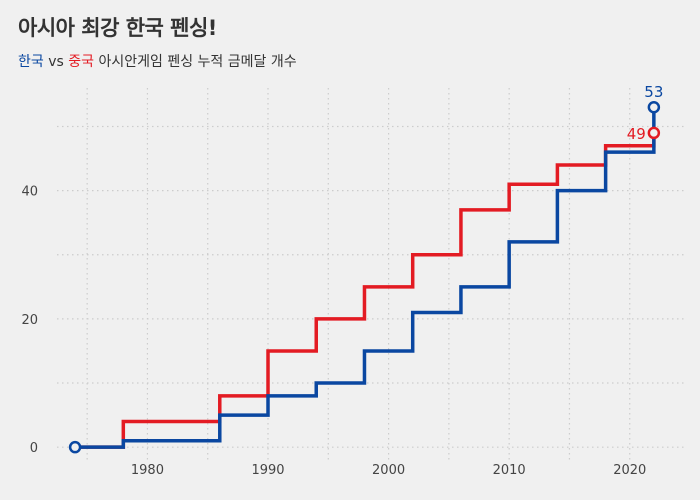 This screenshot has width=700, height=500. I want to click on china-end-label: 49, so click(636, 134).